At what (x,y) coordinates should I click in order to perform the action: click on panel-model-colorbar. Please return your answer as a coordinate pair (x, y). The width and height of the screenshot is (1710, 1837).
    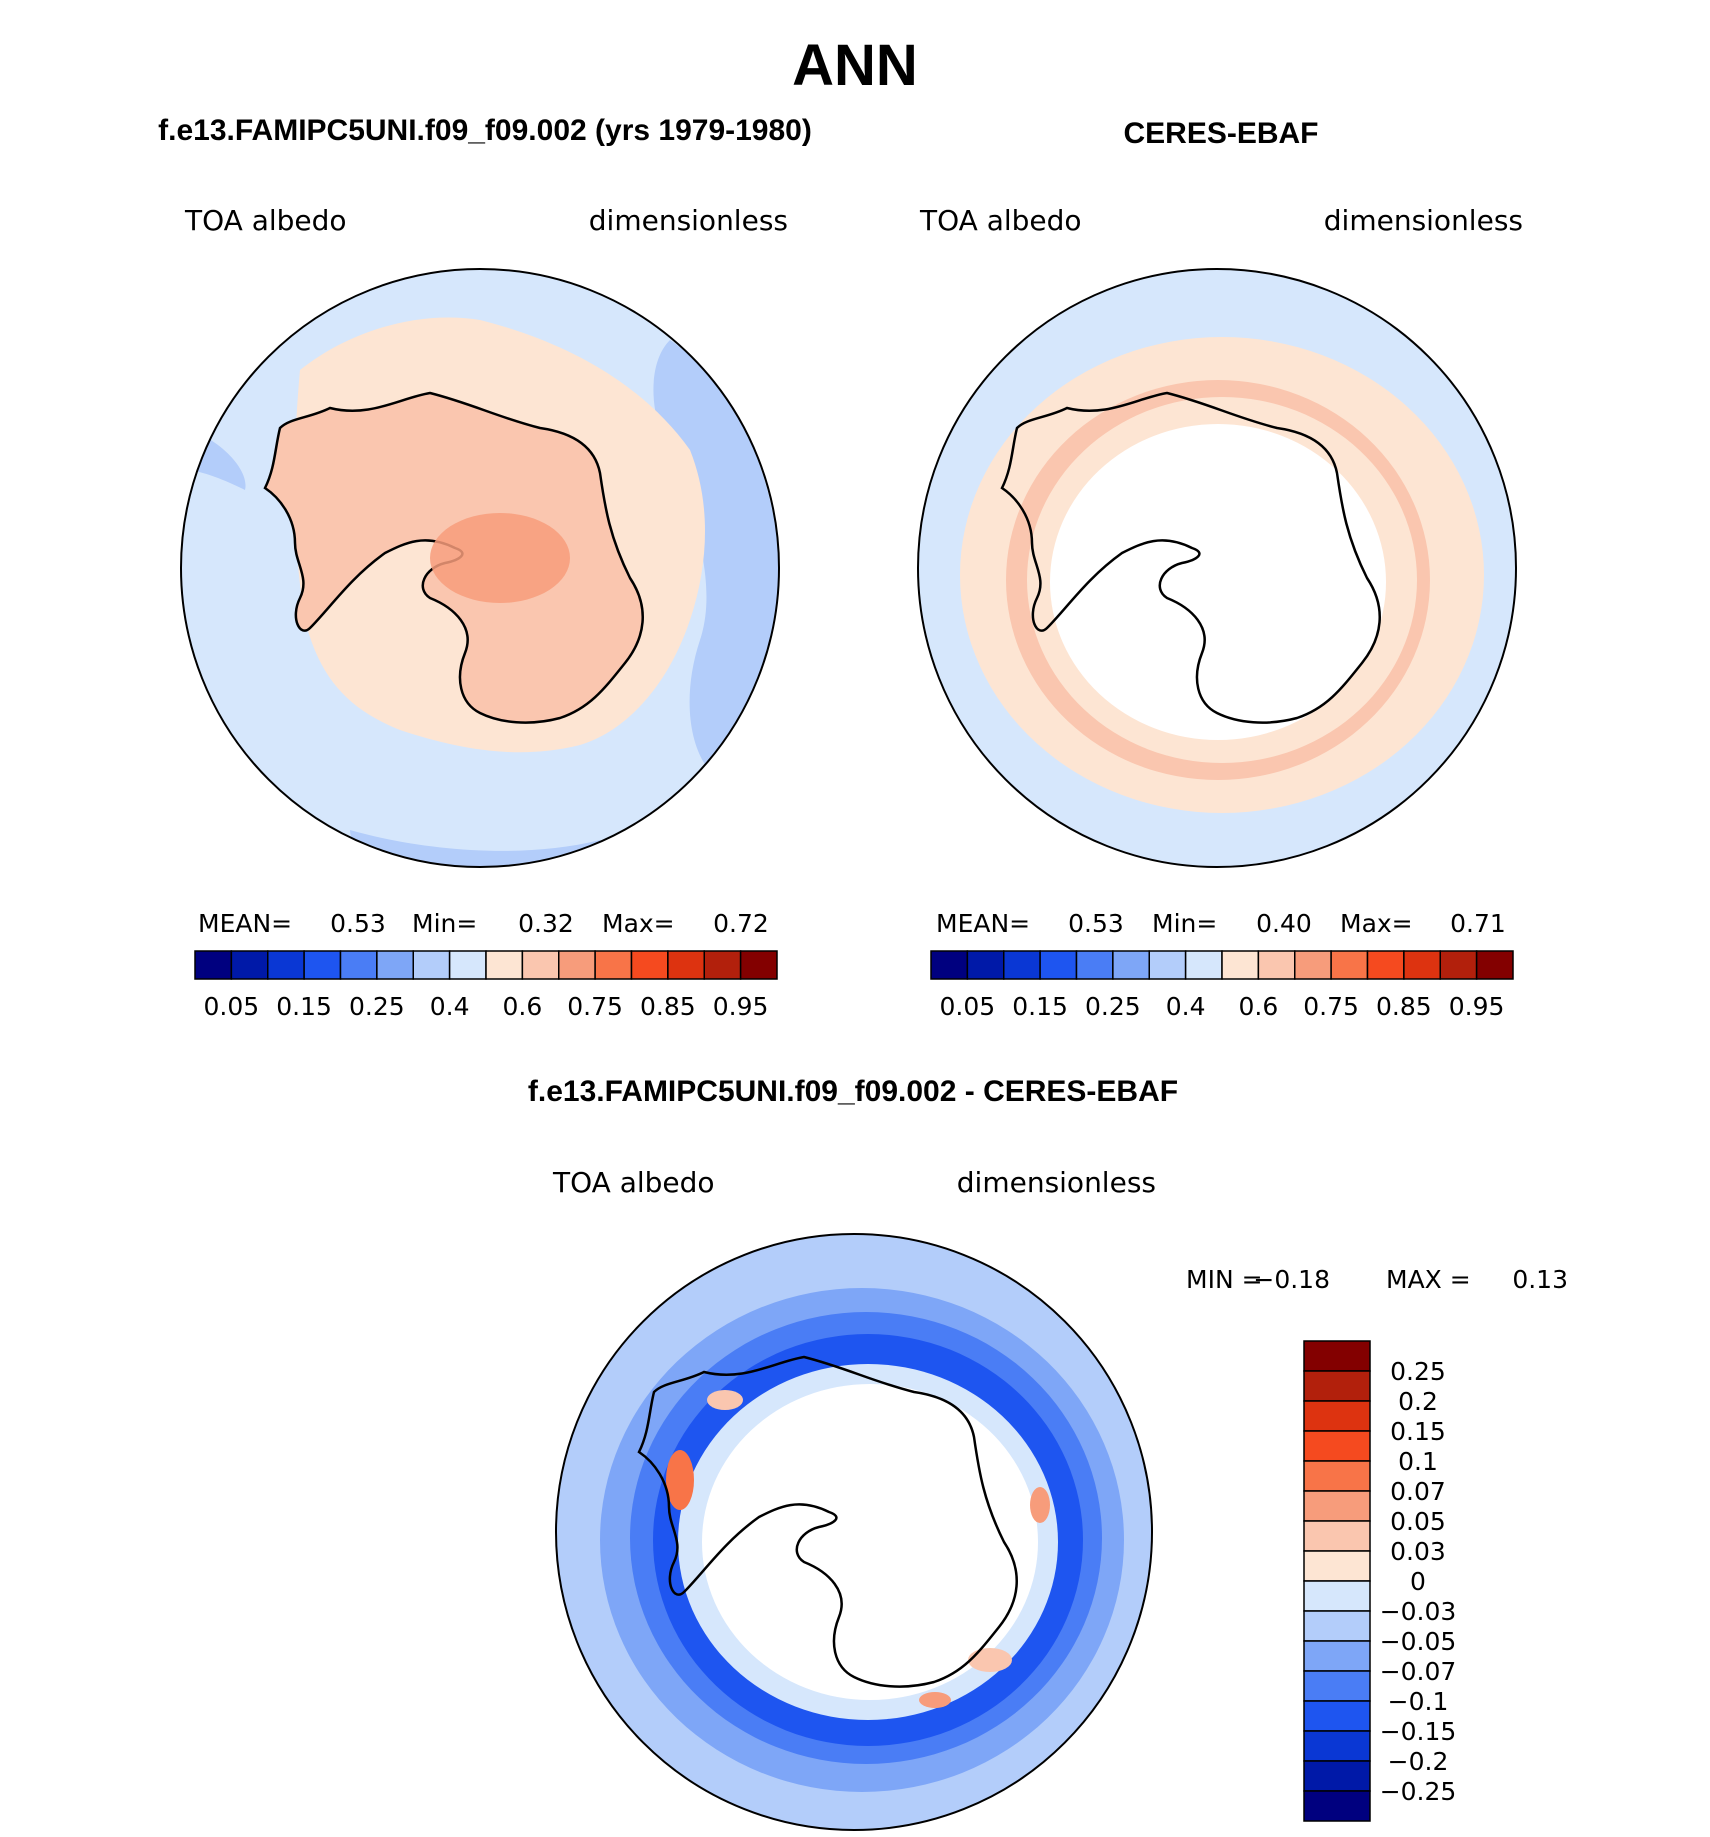
    Looking at the image, I should click on (486, 965).